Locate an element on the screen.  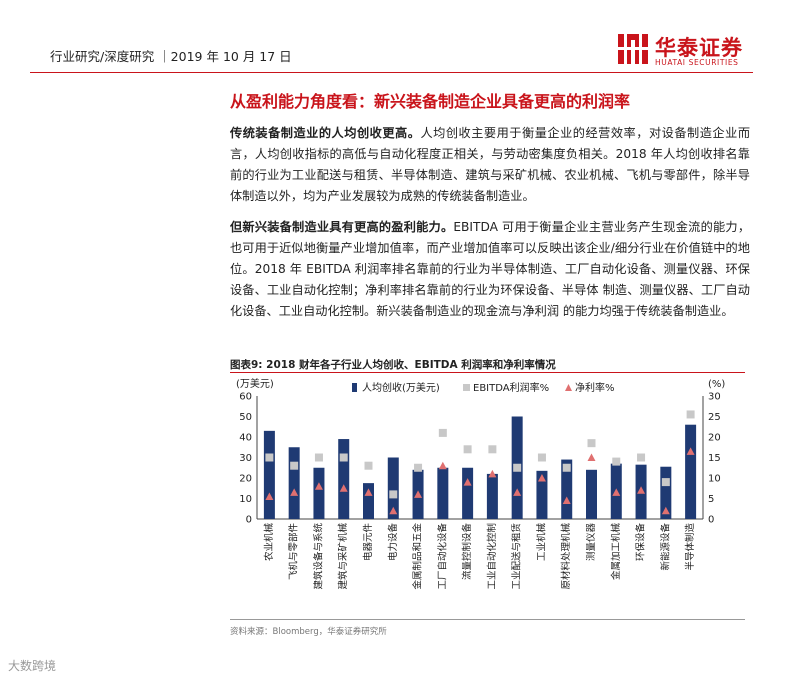
category-label: 原材料处理机械 is located at coordinates (566, 556).